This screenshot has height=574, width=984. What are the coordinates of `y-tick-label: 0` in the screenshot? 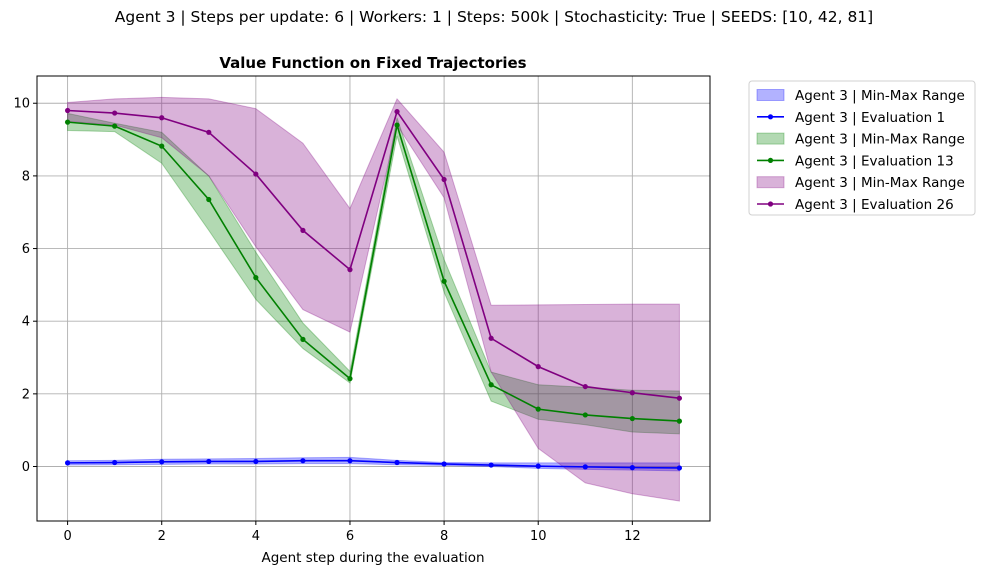 It's located at (26, 467).